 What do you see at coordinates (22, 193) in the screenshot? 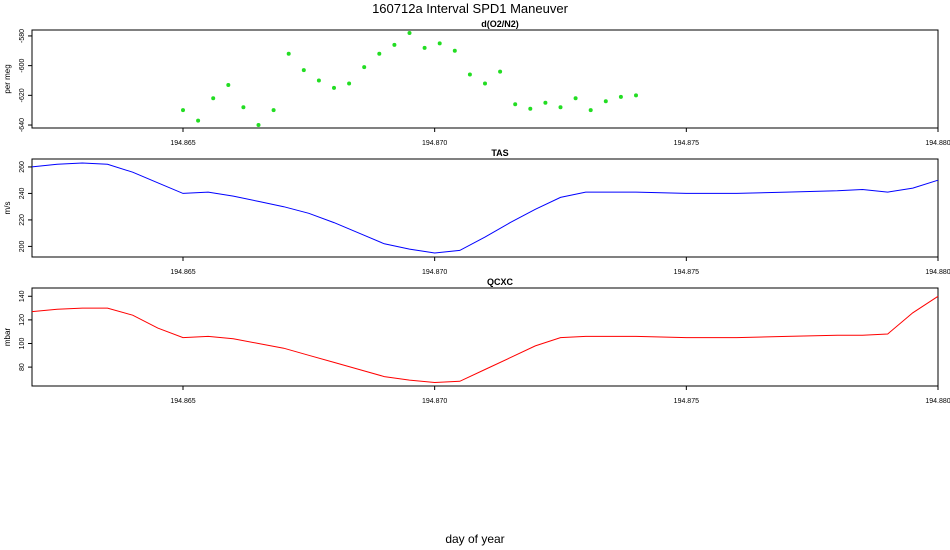
I see `y-tick-label: 240` at bounding box center [22, 193].